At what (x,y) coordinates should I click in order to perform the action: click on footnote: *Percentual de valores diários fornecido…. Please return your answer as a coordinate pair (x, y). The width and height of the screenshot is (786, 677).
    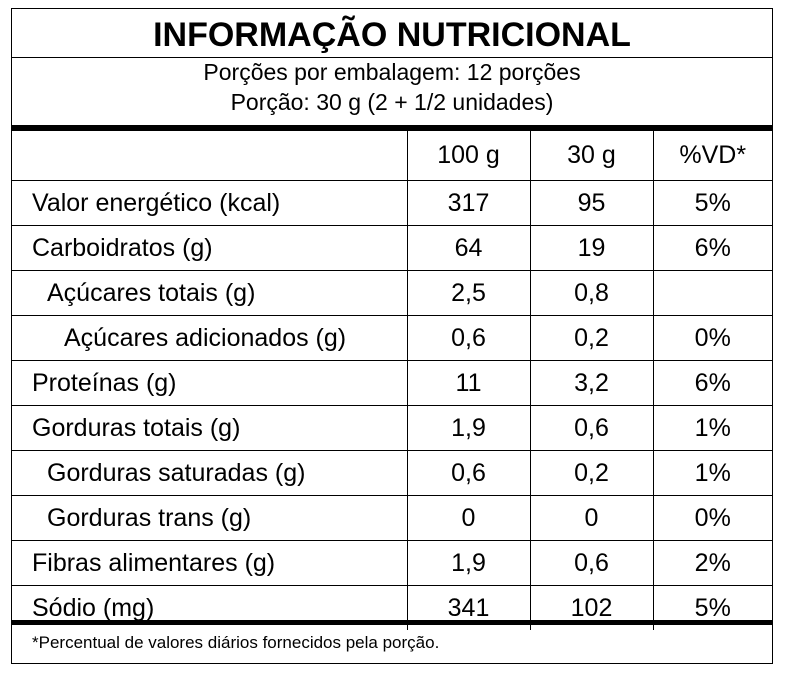
    Looking at the image, I should click on (236, 642).